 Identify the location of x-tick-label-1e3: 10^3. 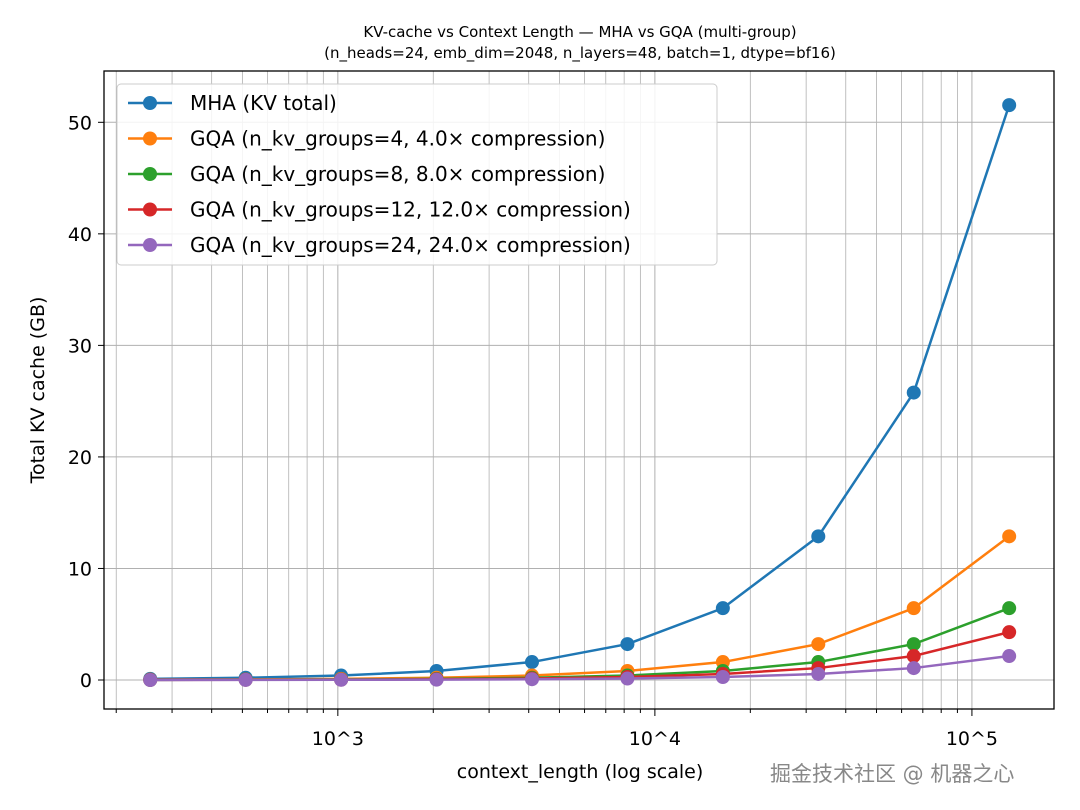
(338, 739).